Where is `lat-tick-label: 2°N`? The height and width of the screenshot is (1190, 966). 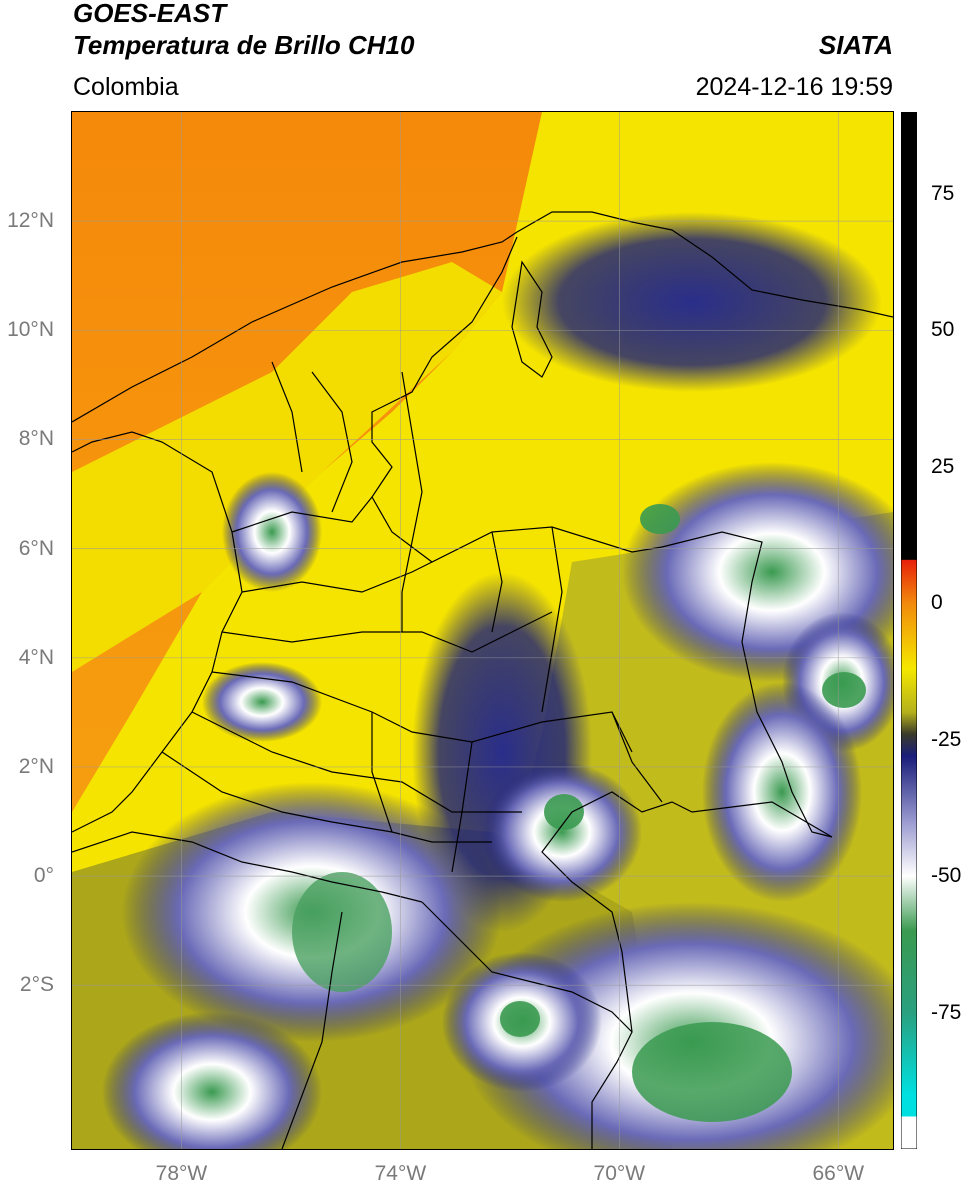 lat-tick-label: 2°N is located at coordinates (36, 766).